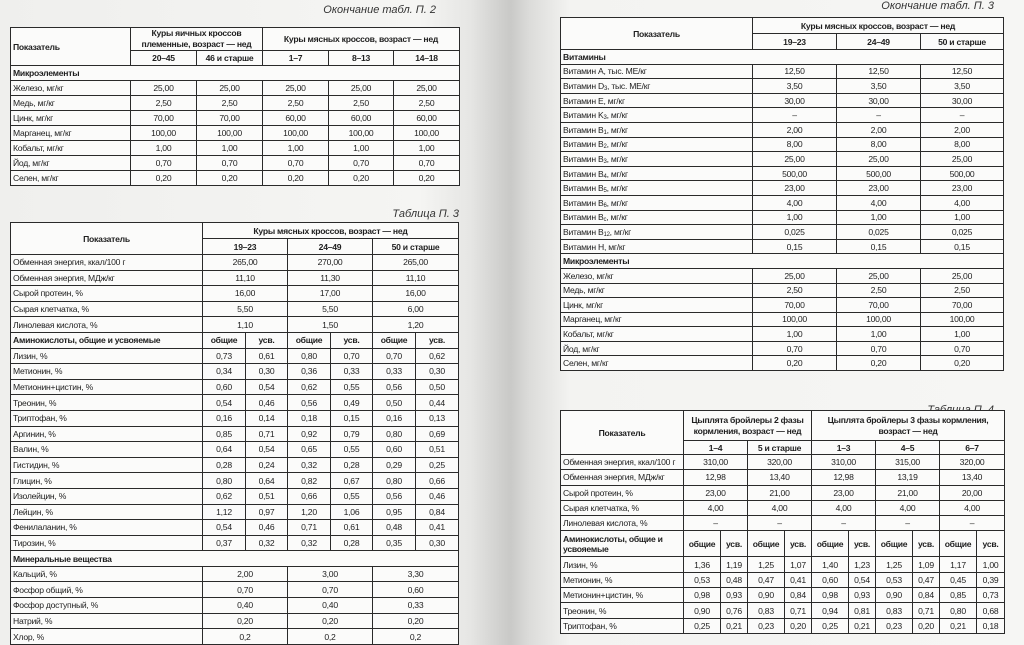  What do you see at coordinates (990, 610) in the screenshot?
I see `value-cell: 0,68` at bounding box center [990, 610].